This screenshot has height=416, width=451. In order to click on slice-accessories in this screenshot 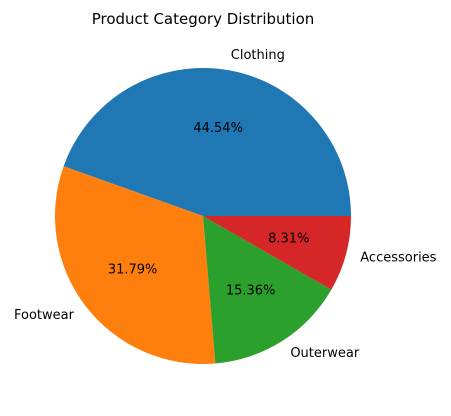, I will do `click(277, 253)`.